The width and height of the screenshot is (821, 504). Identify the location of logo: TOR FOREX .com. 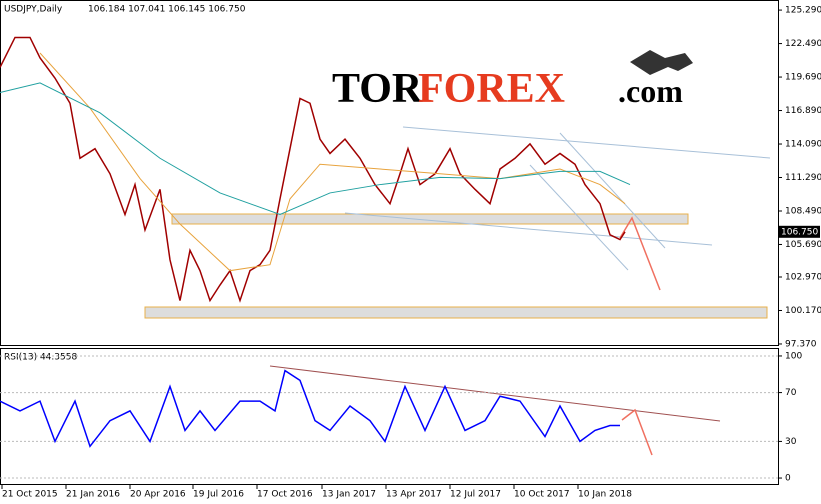
(512, 81).